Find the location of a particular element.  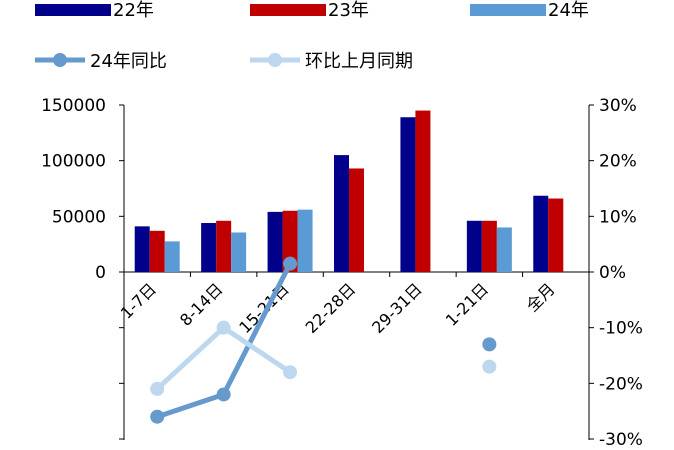

x-tick-label: 15-21日 is located at coordinates (264, 308).